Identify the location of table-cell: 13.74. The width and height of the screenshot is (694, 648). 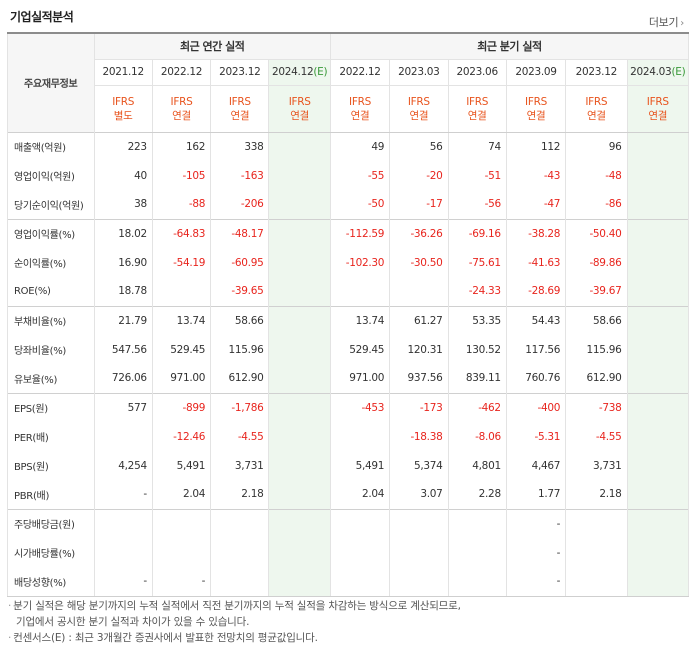
(181, 320).